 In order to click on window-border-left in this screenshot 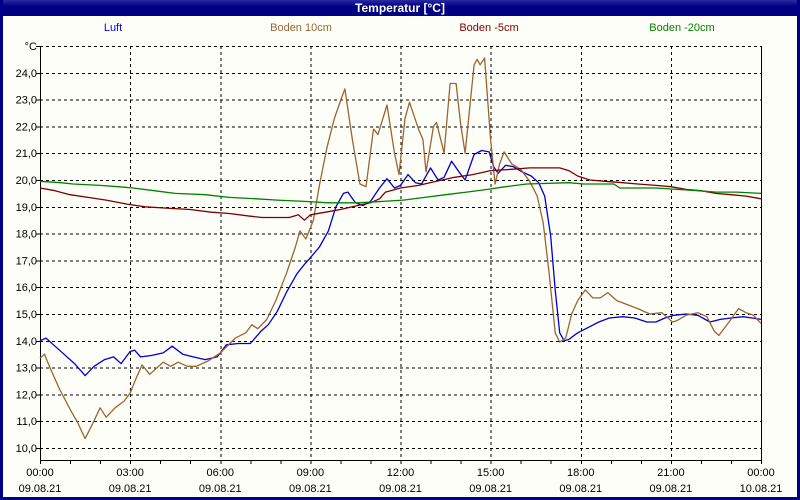, I will do `click(1, 250)`.